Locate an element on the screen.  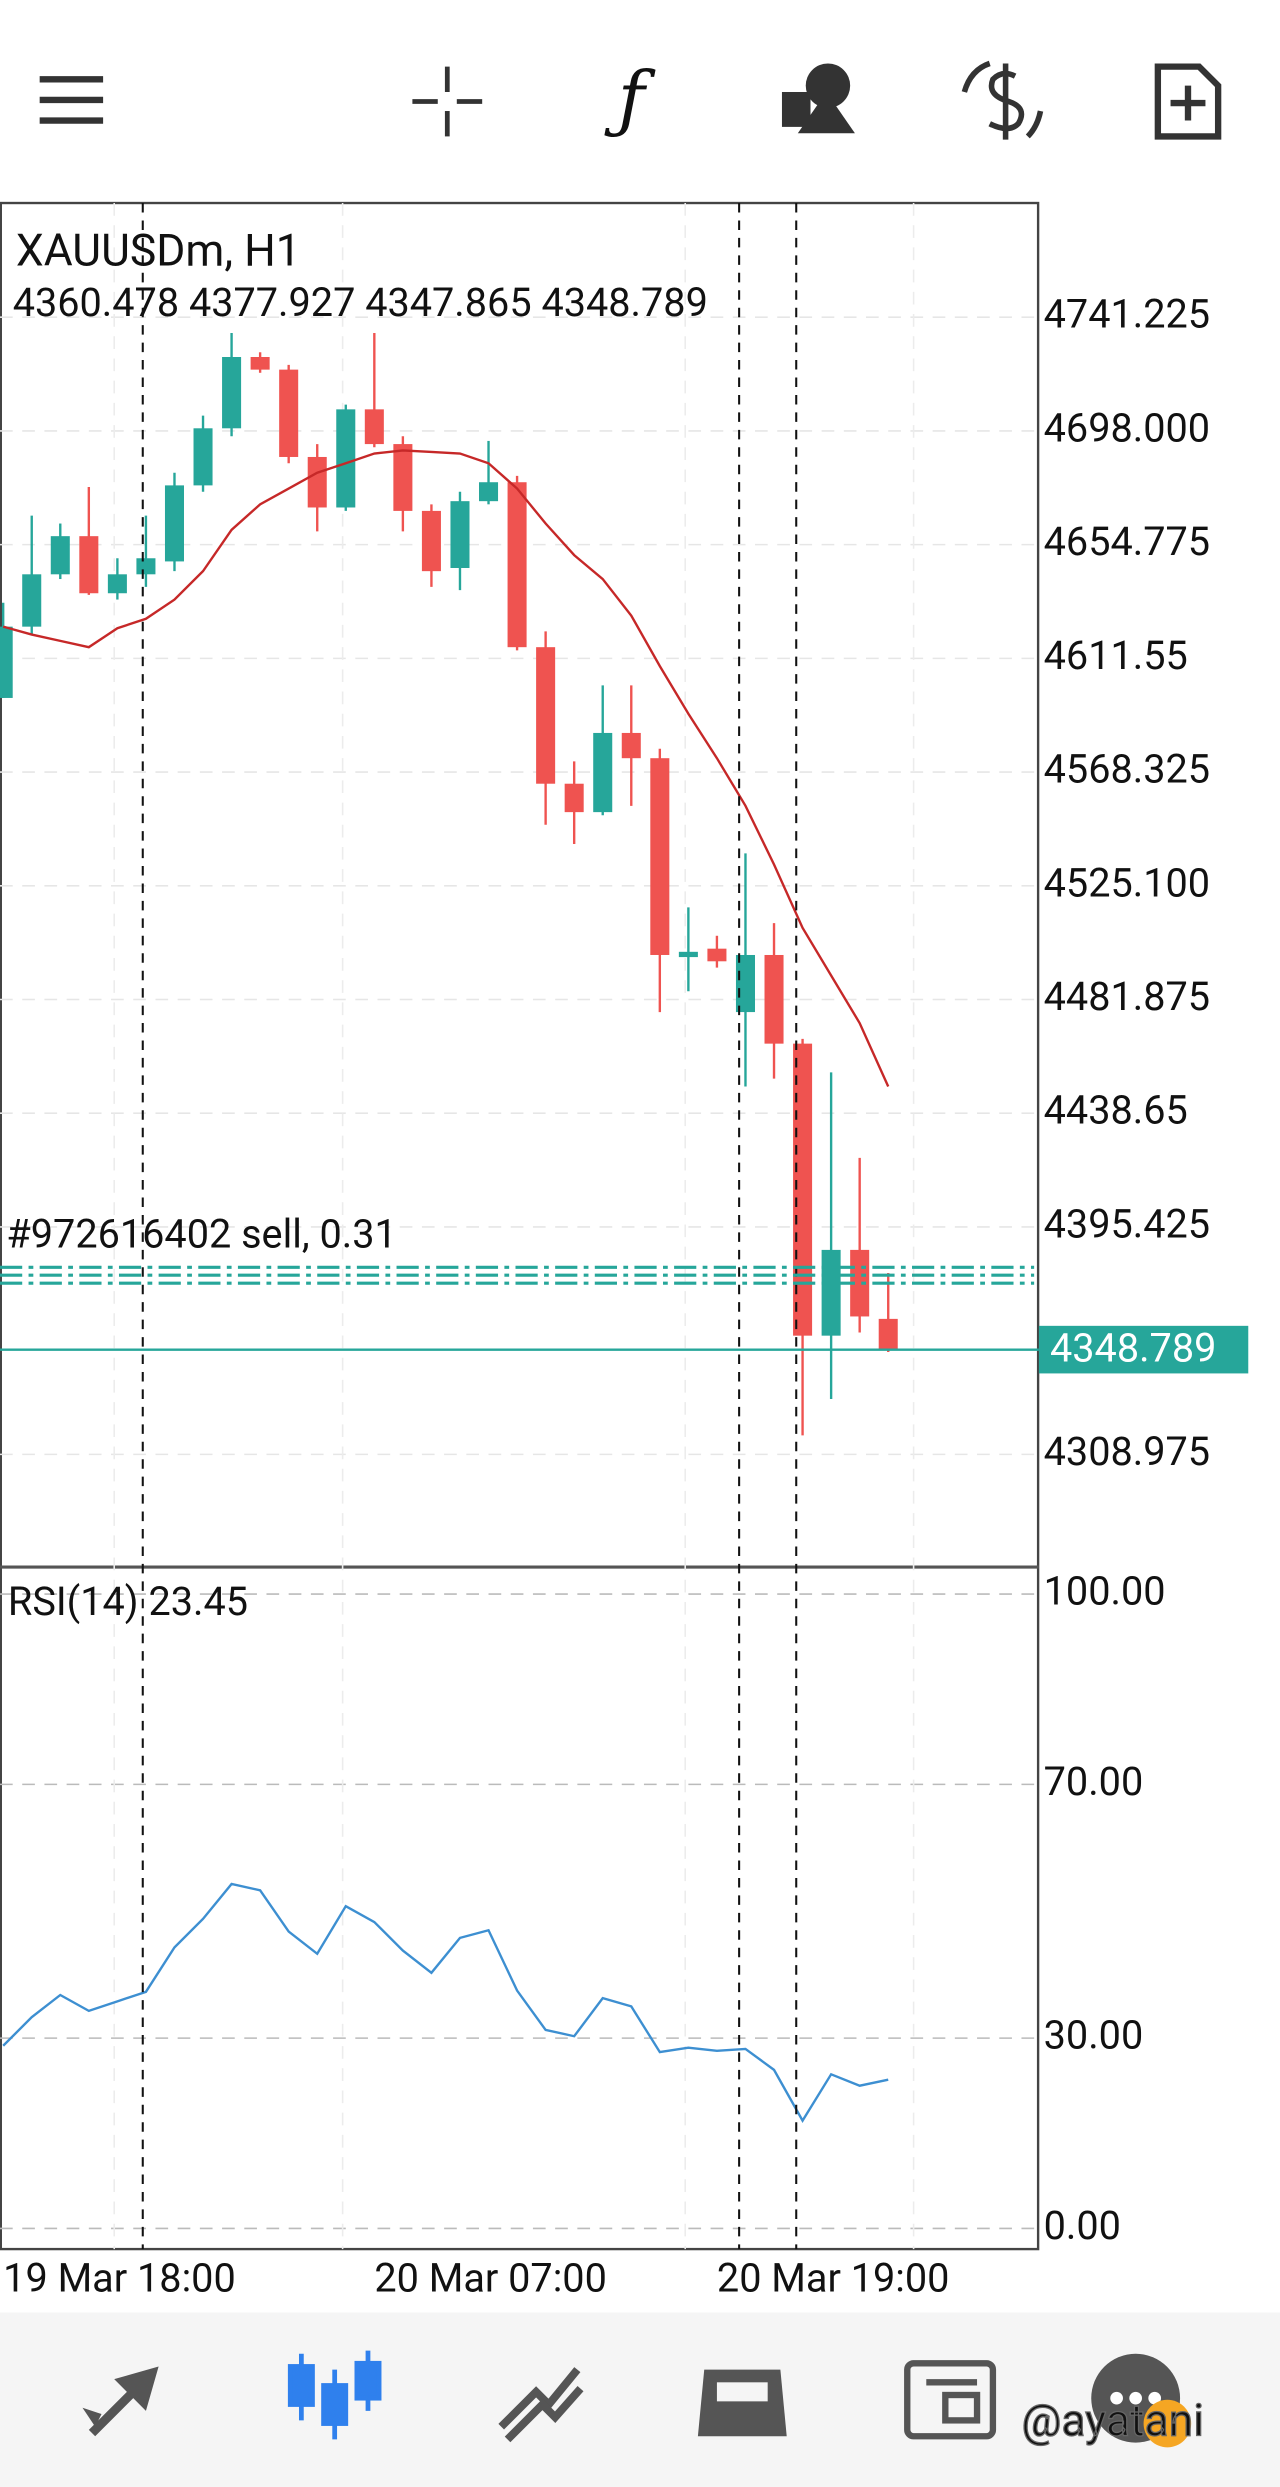
quotes-tab is located at coordinates (120, 2401).